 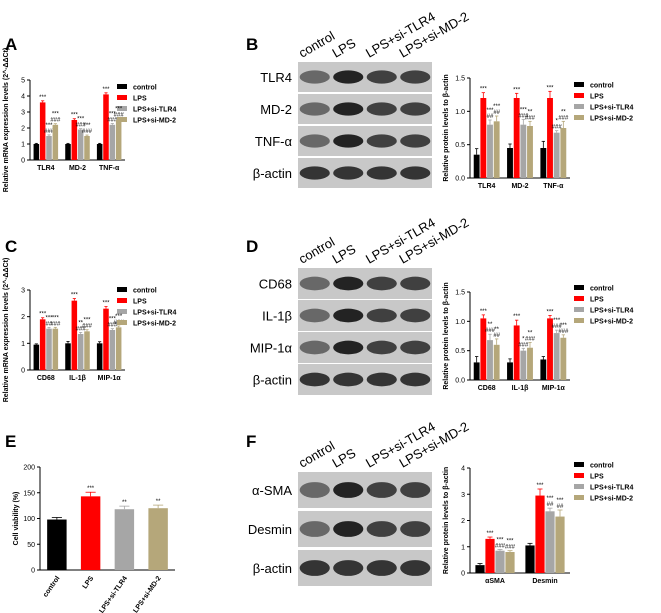 I want to click on lane-label: control, so click(x=316, y=44).